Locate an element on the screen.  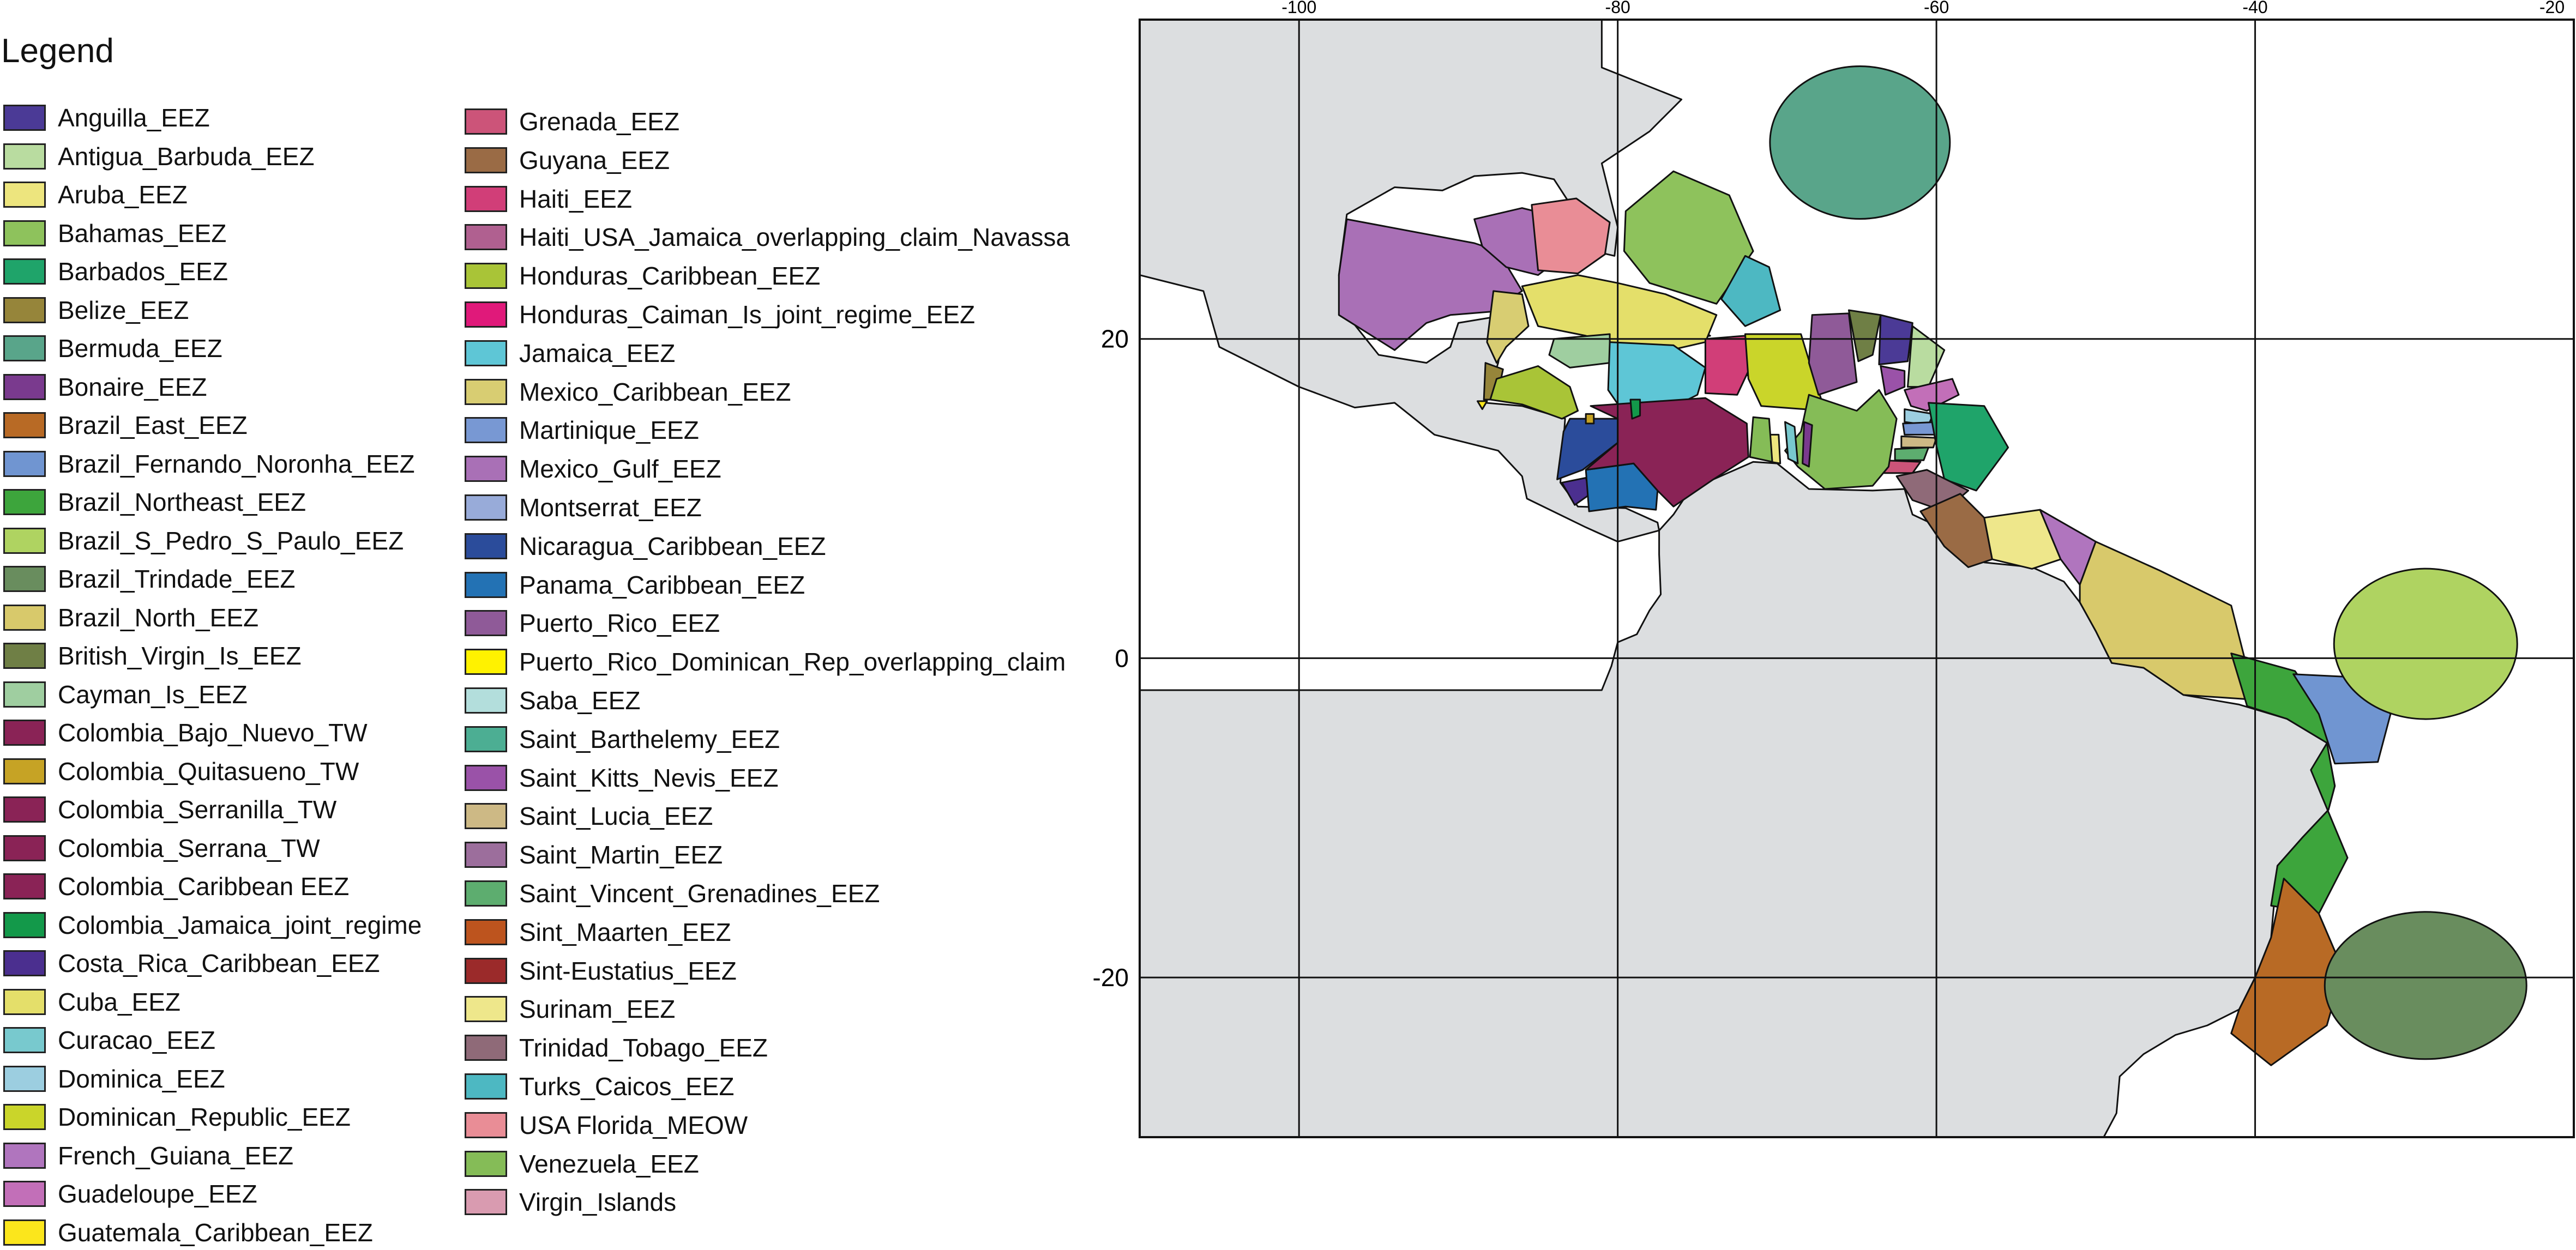
legend-item: Trinidad_Tobago_EEZ is located at coordinates (616, 1047).